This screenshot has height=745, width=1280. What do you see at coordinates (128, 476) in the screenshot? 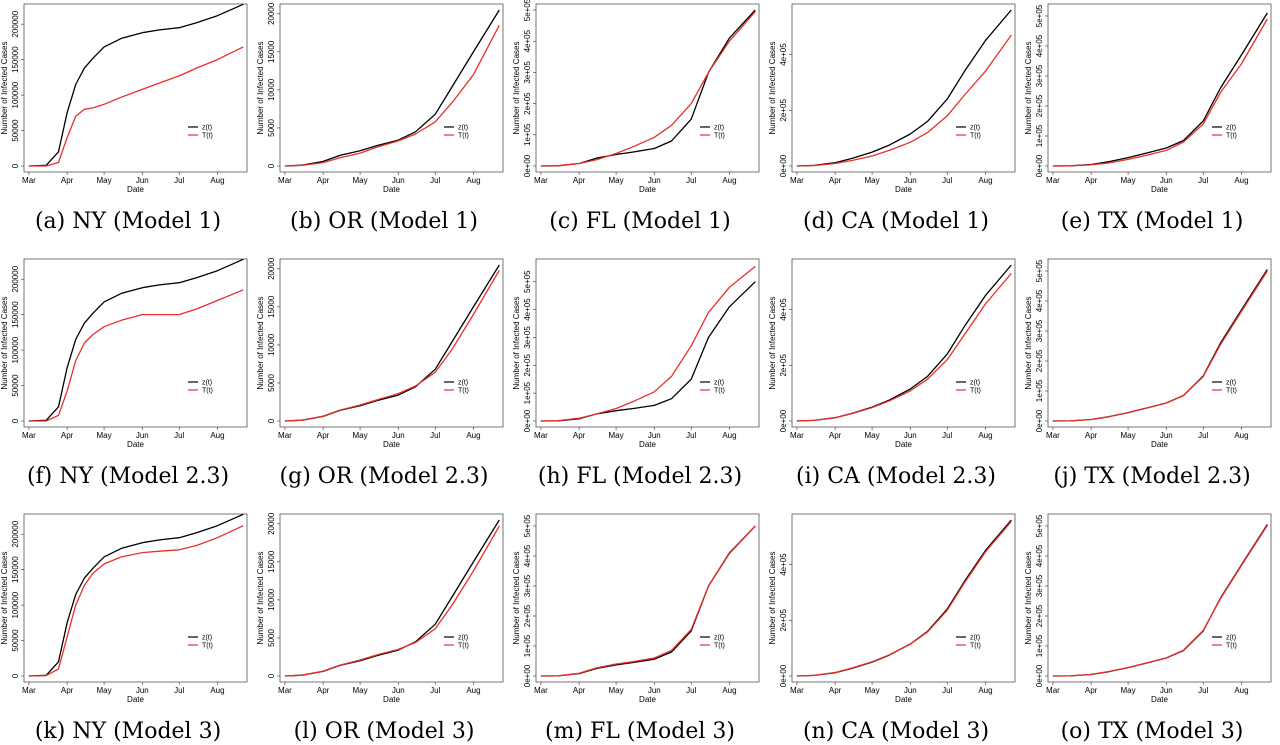
I see `subfigure-caption: (f) NY (Model 2.3)` at bounding box center [128, 476].